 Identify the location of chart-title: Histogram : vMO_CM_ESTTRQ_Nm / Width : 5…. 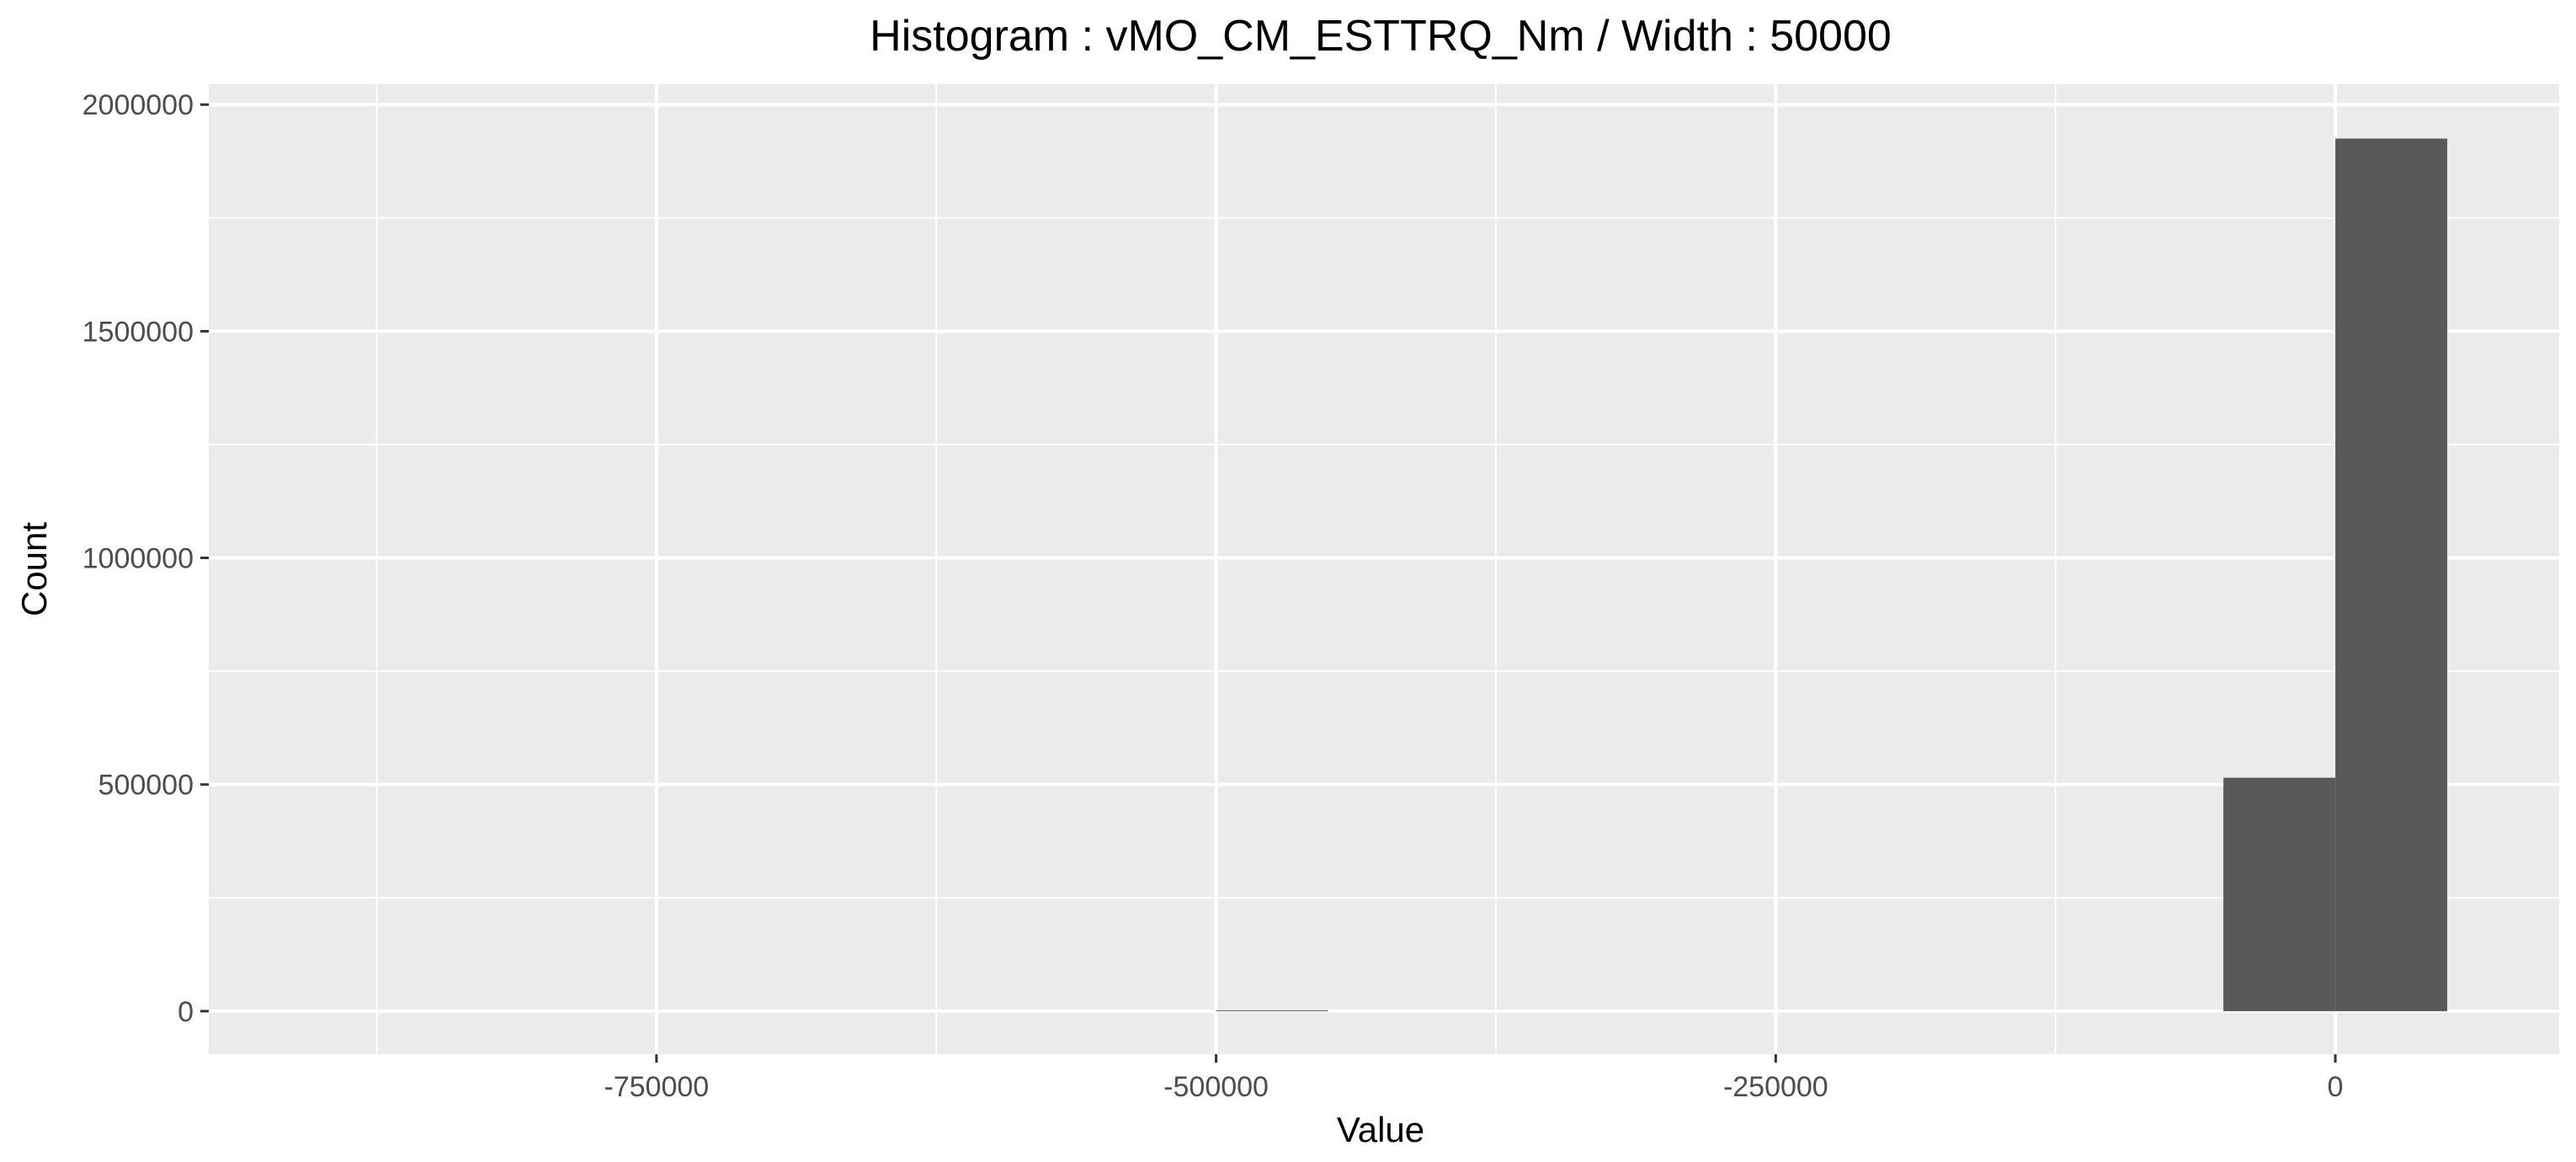
(1381, 36).